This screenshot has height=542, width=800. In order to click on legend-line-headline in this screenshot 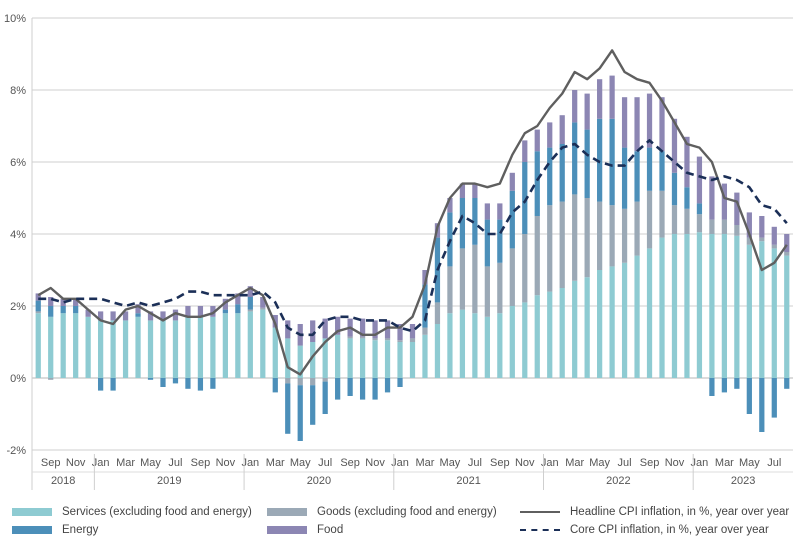, I will do `click(540, 512)`.